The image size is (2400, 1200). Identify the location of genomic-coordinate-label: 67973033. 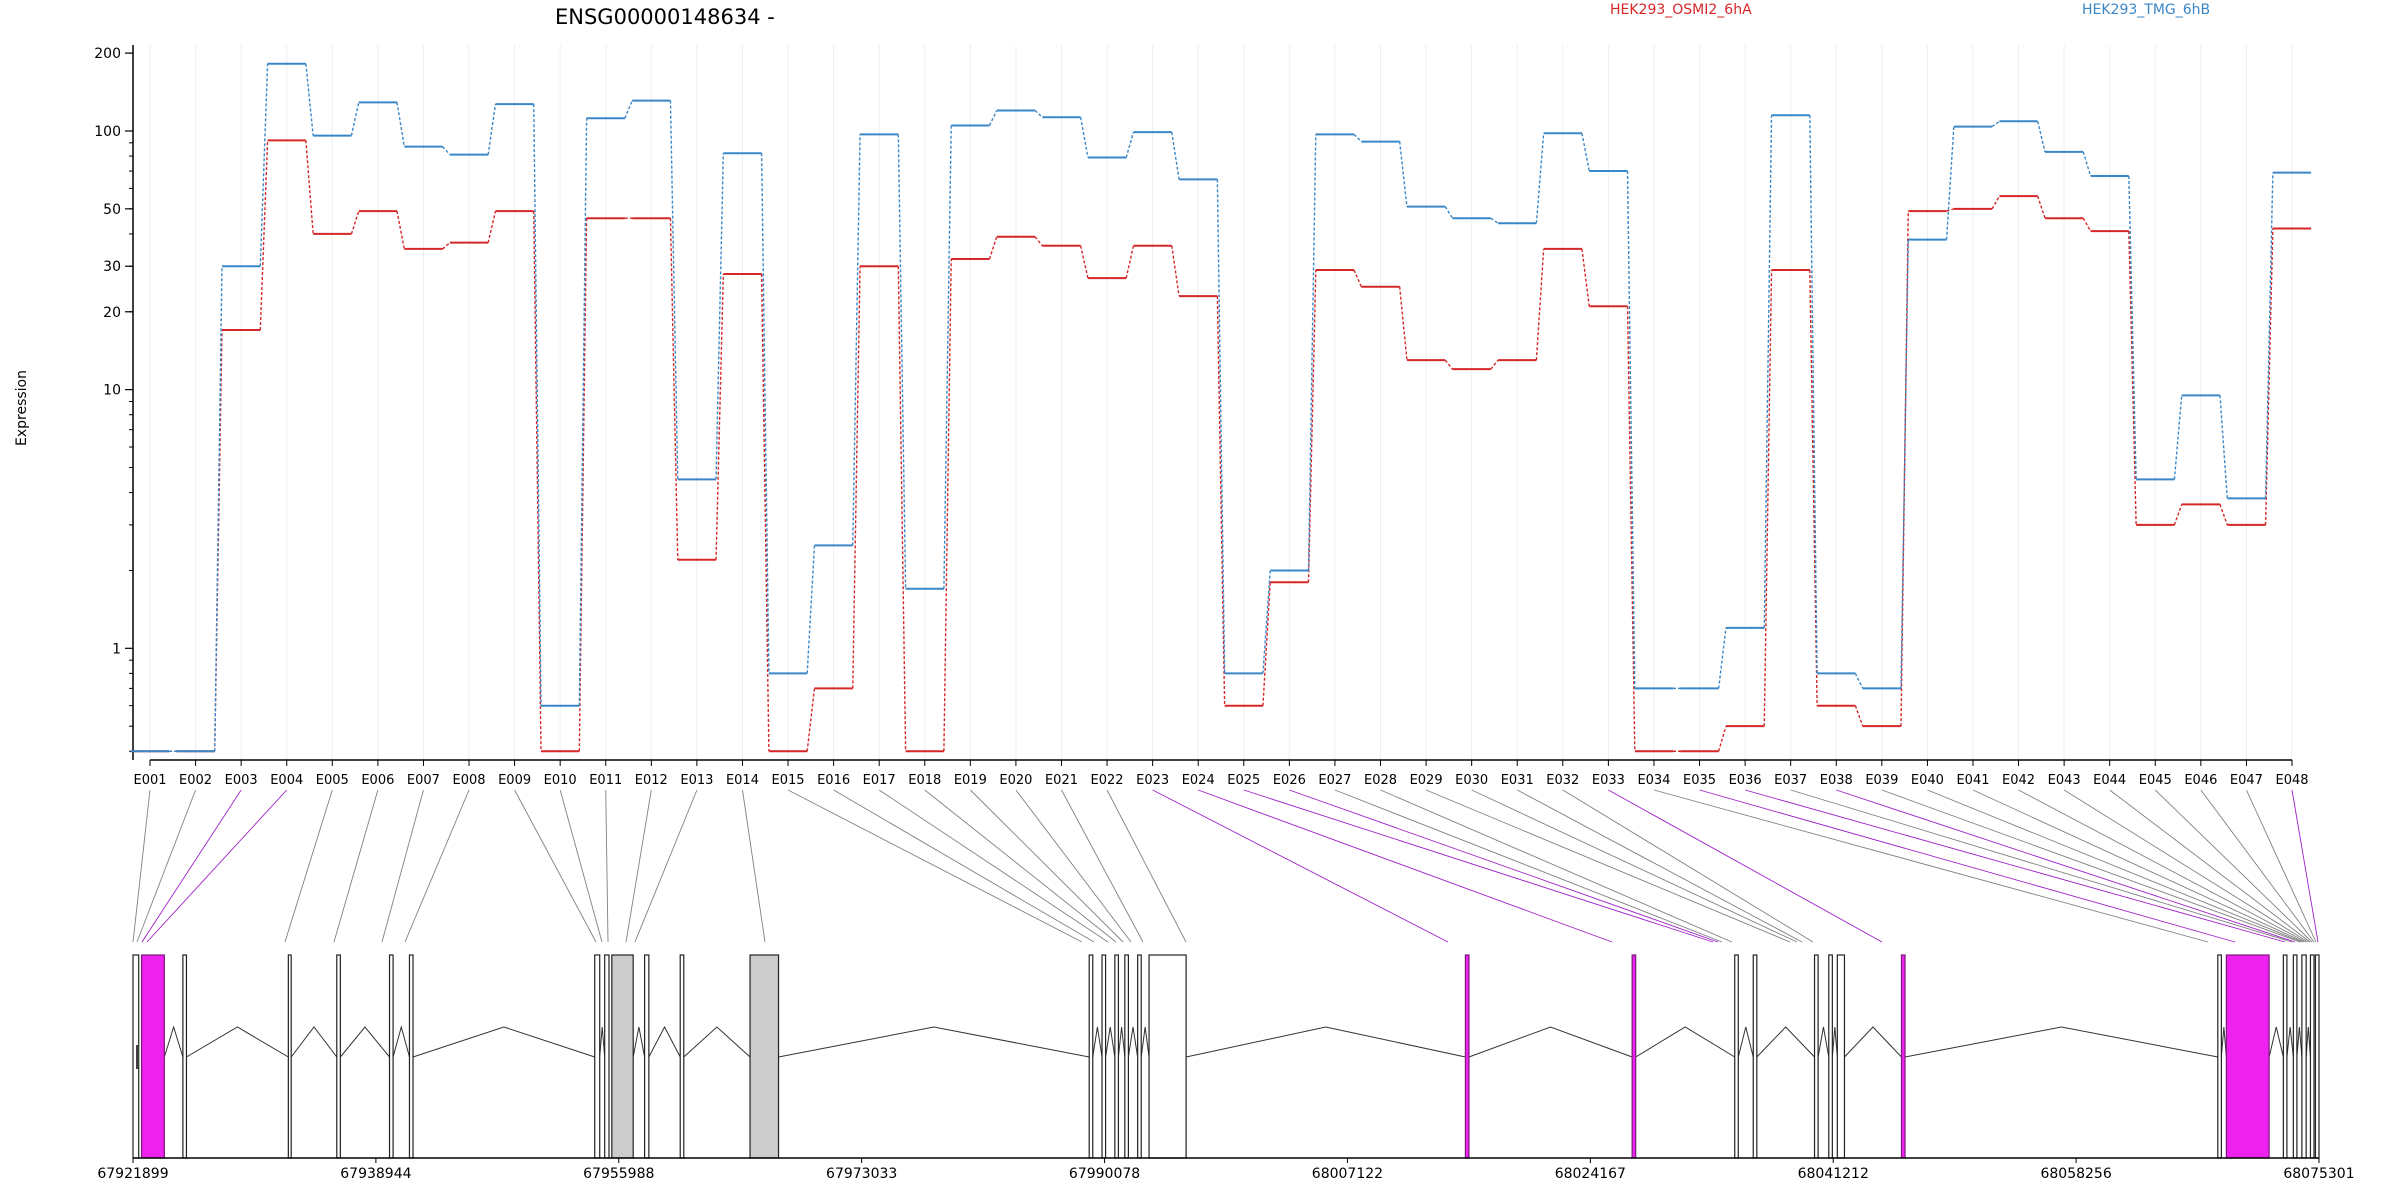
(861, 1174).